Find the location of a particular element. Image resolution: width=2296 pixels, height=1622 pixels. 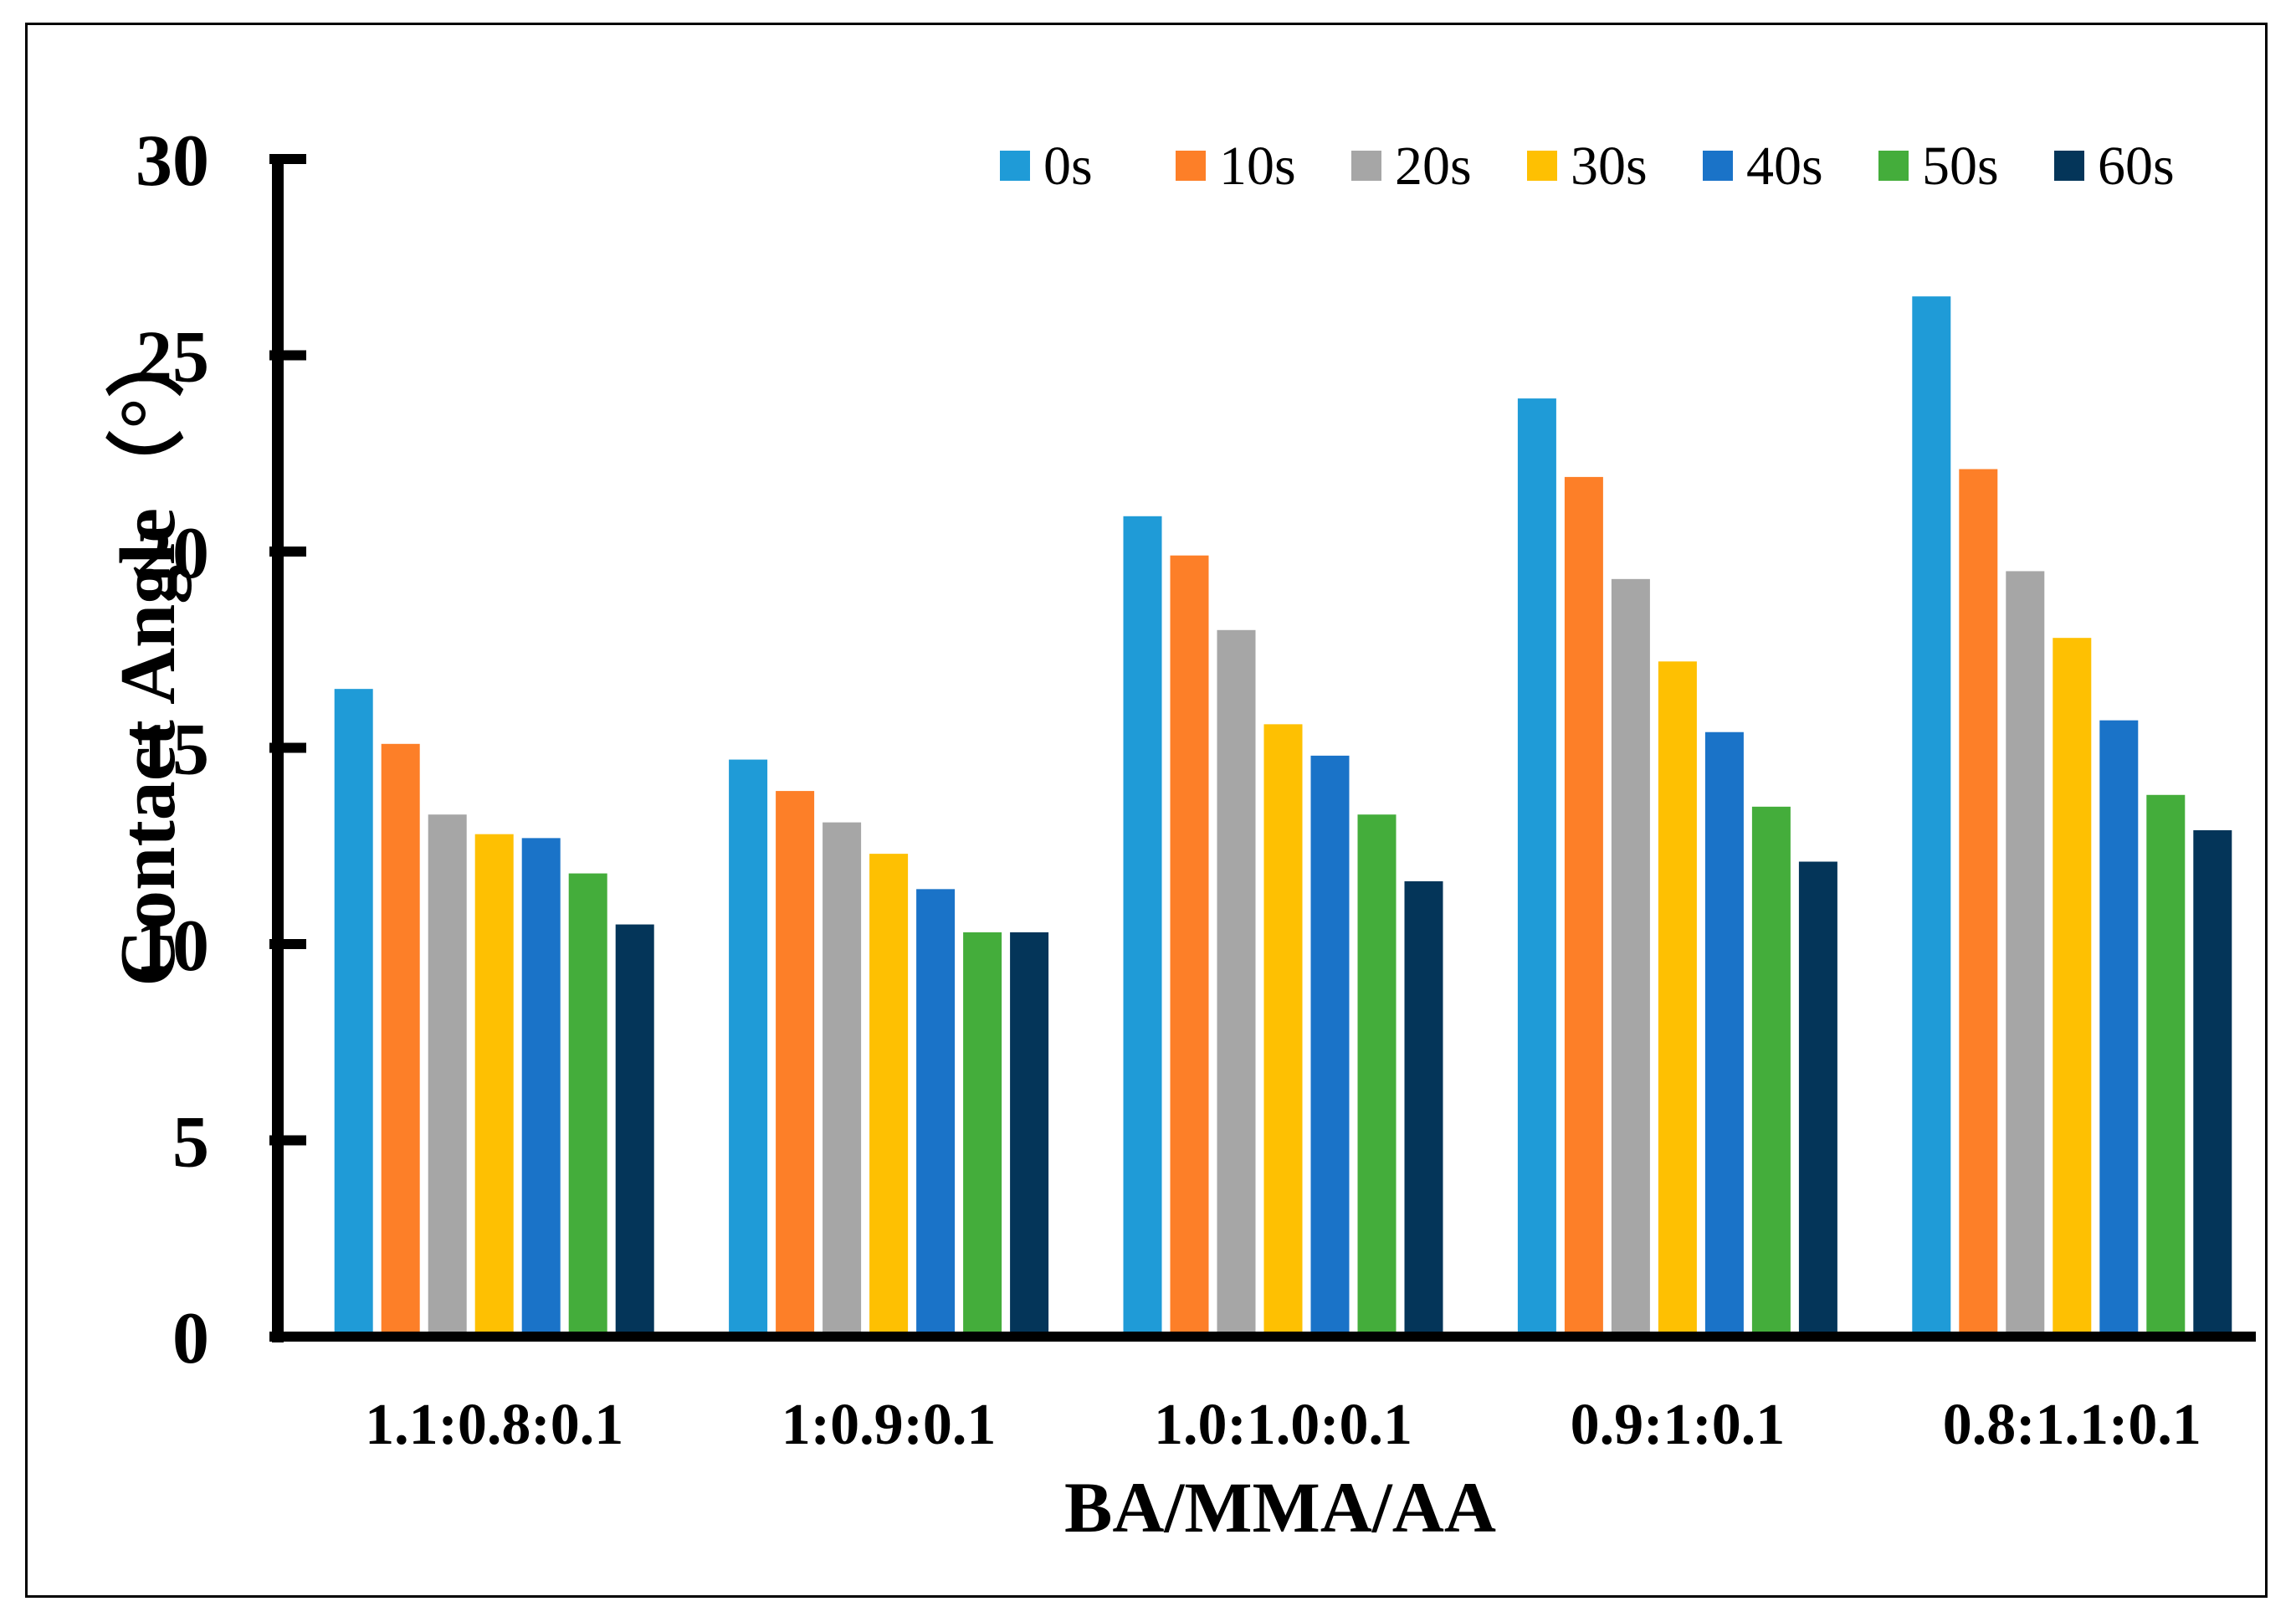

x-tick-label: 1:0.9:0.1 is located at coordinates (889, 1425).